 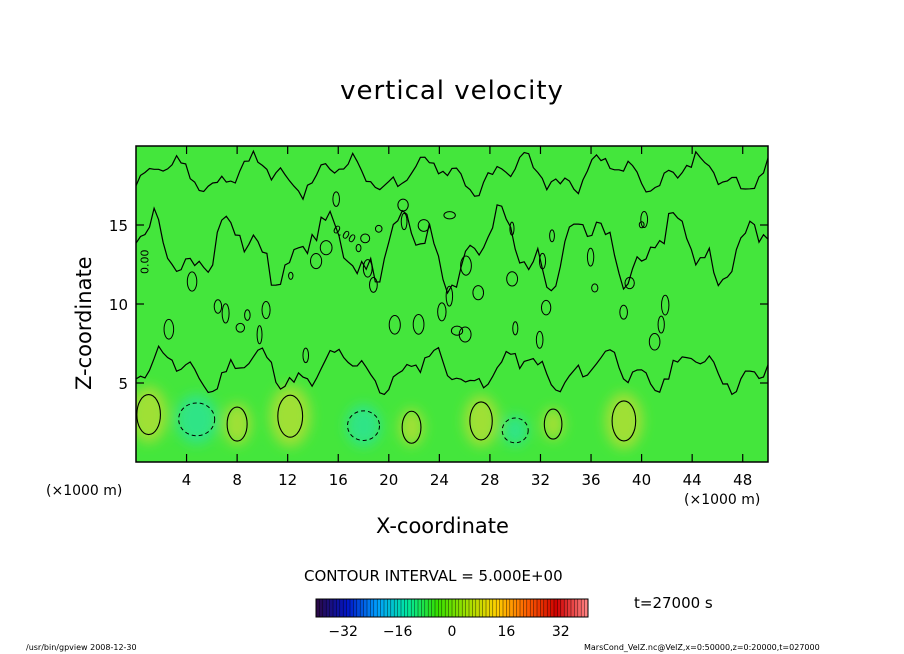 What do you see at coordinates (452, 249) in the screenshot?
I see `zero-contour-mid` at bounding box center [452, 249].